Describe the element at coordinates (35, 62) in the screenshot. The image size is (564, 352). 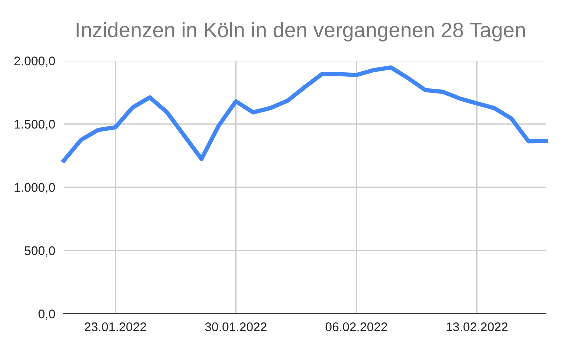
I see `y-tick-label: 2.000,0` at that location.